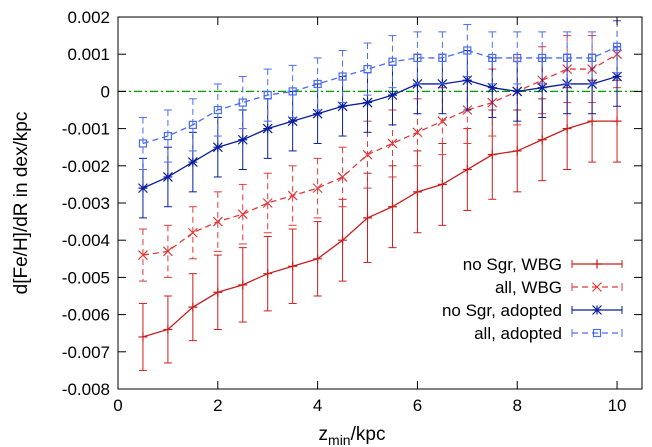 This screenshot has height=447, width=652. What do you see at coordinates (339, 439) in the screenshot?
I see `x-axis-title-subscript: min` at bounding box center [339, 439].